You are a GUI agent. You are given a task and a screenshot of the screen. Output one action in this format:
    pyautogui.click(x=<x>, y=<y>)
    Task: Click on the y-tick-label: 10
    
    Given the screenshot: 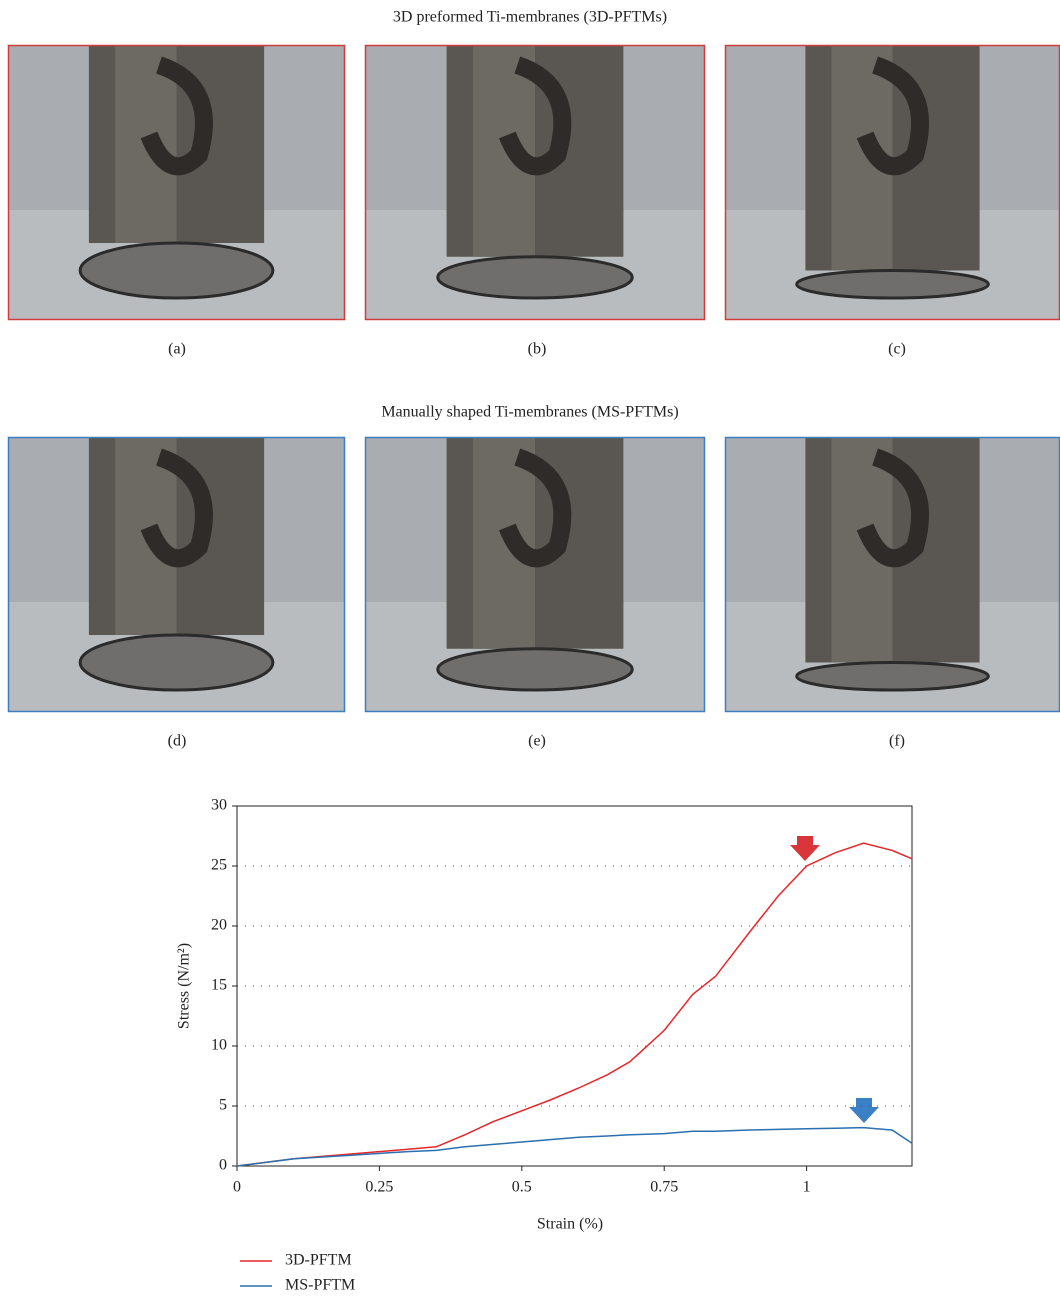 What is the action you would take?
    pyautogui.click(x=219, y=1045)
    